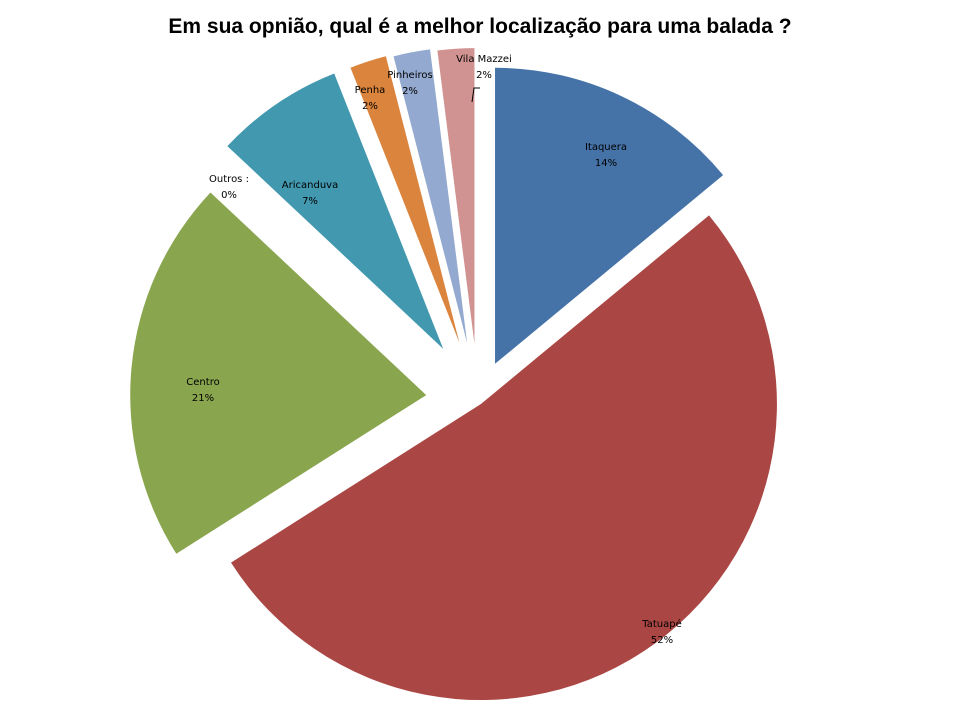 The width and height of the screenshot is (960, 720). Describe the element at coordinates (606, 163) in the screenshot. I see `slice-percent-itaquera: 14%` at that location.